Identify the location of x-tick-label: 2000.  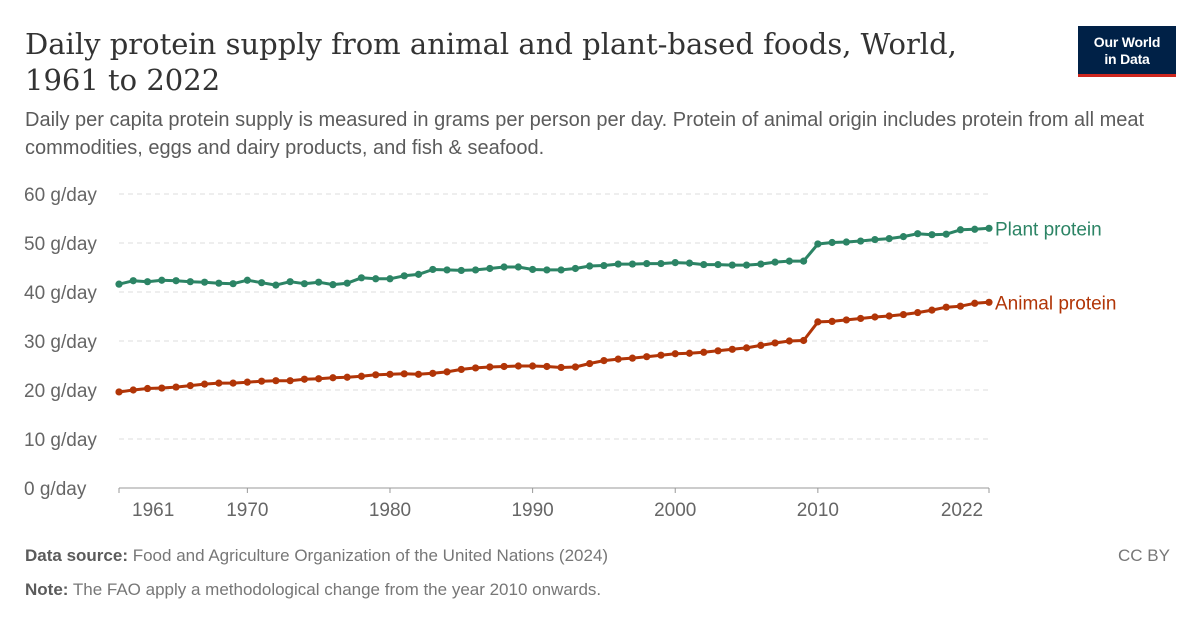
(675, 510).